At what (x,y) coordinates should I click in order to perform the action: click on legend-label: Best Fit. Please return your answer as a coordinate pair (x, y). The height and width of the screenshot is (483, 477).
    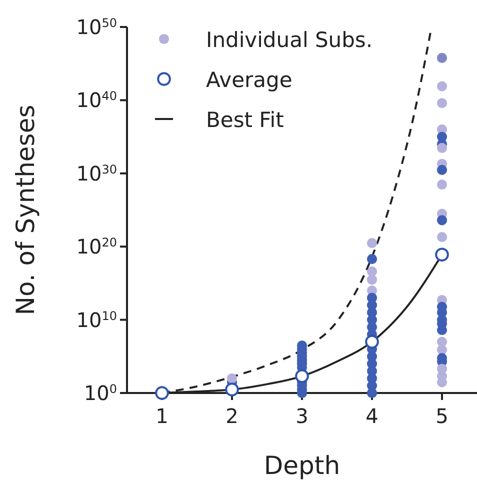
    Looking at the image, I should click on (245, 120).